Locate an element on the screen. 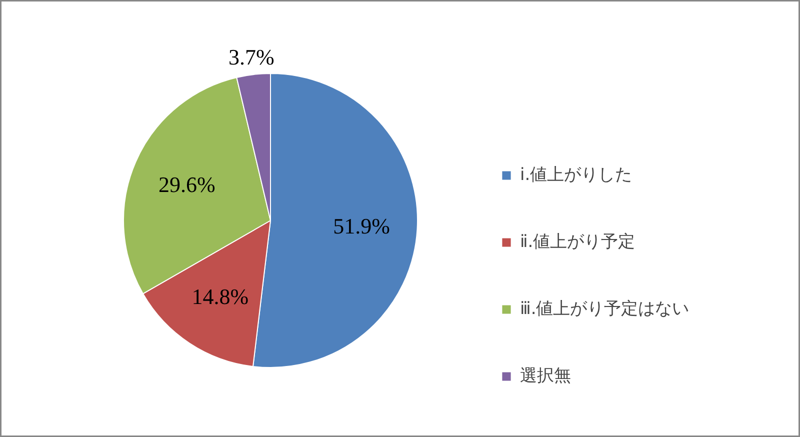 This screenshot has height=437, width=800. legend-label: ⅲ.値上がり予定はない is located at coordinates (605, 309).